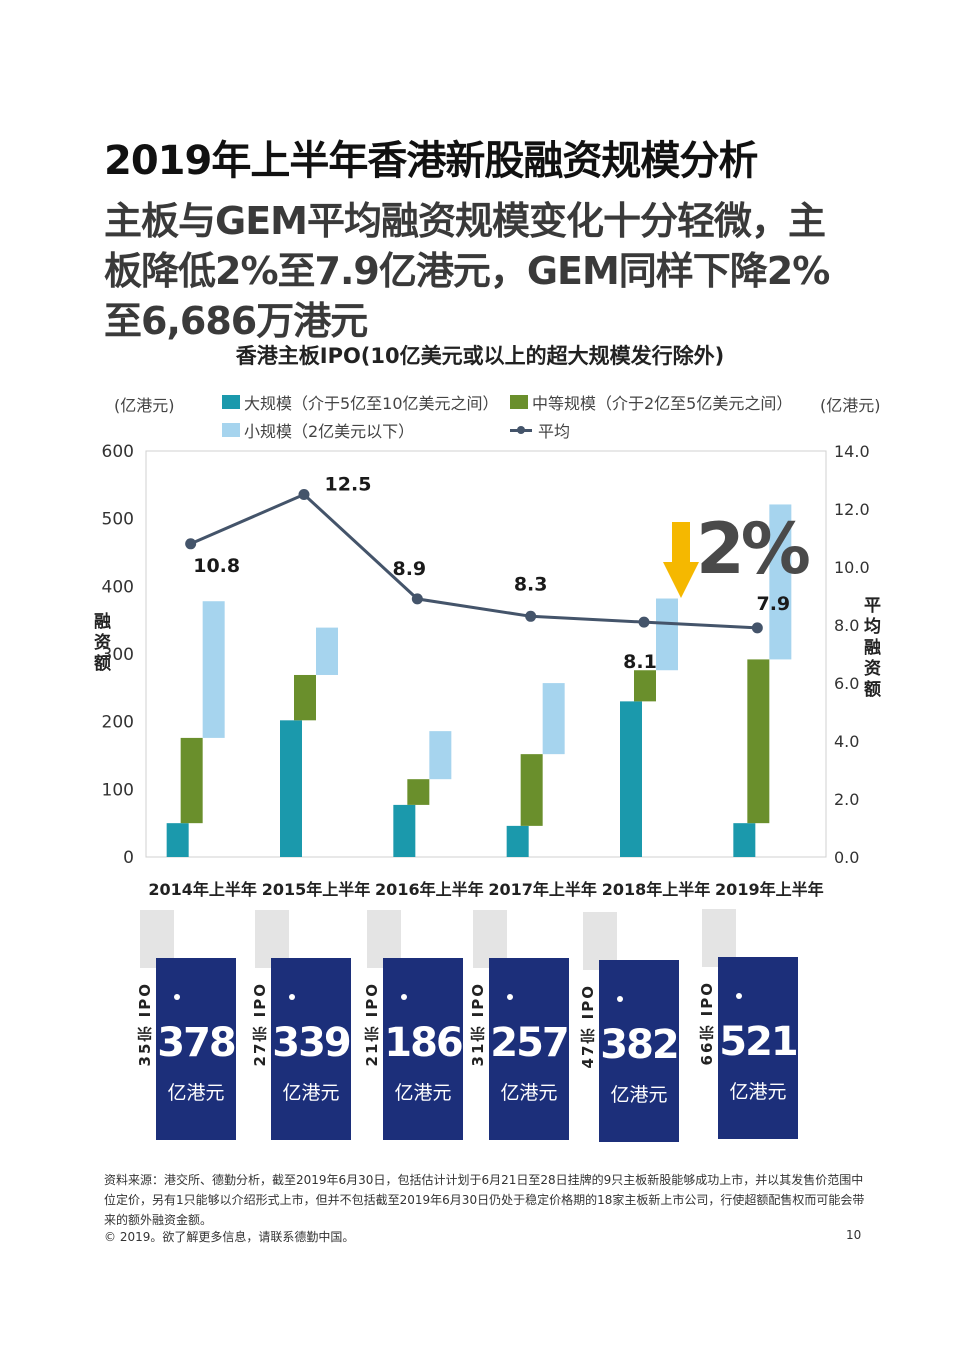 This screenshot has width=960, height=1357. I want to click on card-amount: 382, so click(640, 1045).